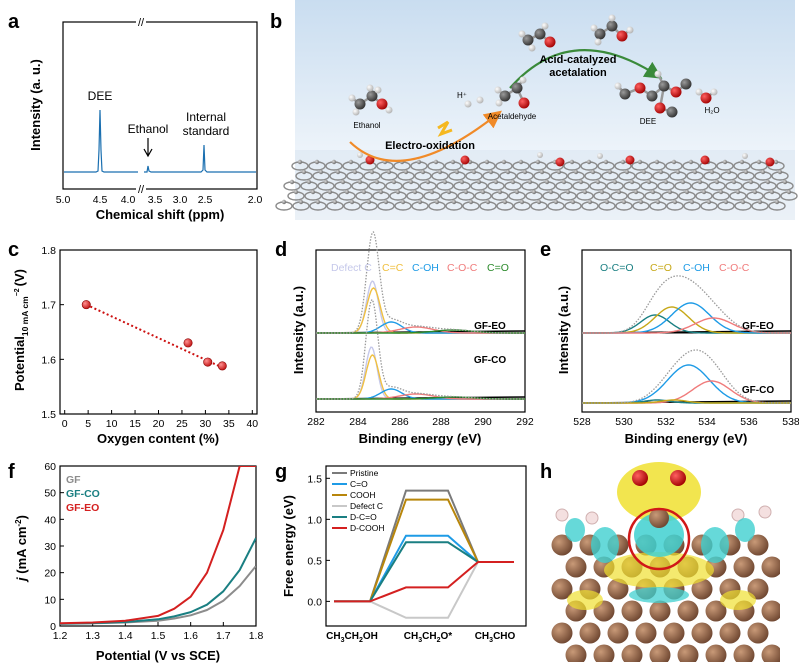 The image size is (799, 669). What do you see at coordinates (100, 96) in the screenshot?
I see `a-ann-dee: DEE` at bounding box center [100, 96].